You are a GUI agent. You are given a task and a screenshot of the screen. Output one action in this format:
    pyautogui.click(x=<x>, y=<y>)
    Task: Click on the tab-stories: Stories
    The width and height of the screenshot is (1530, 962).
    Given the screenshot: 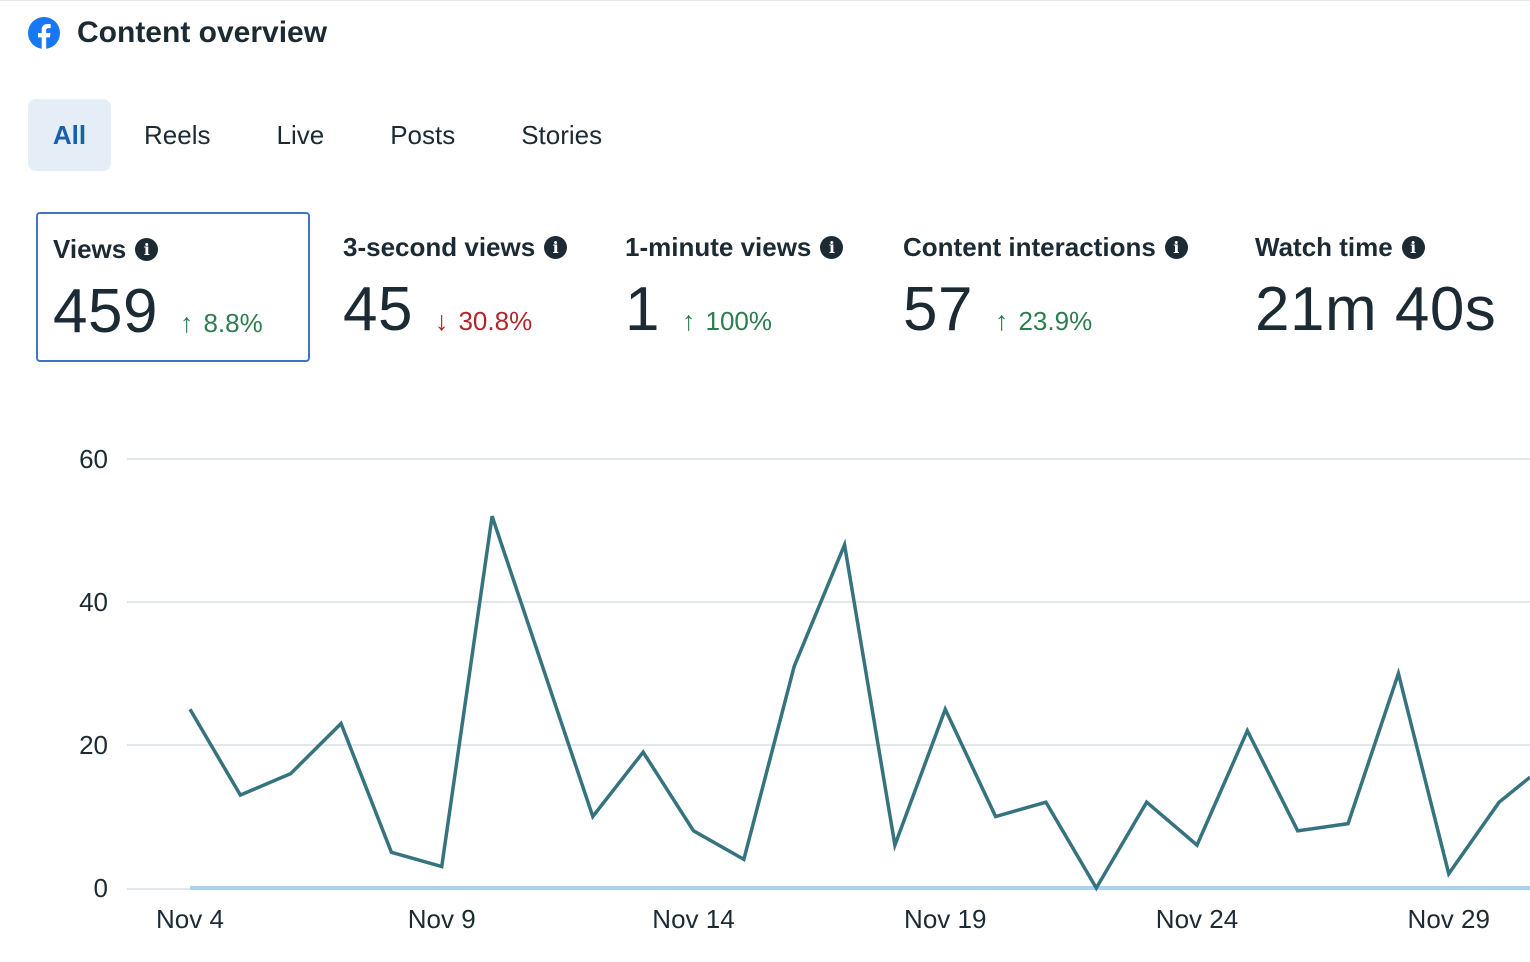 What is the action you would take?
    pyautogui.click(x=561, y=135)
    